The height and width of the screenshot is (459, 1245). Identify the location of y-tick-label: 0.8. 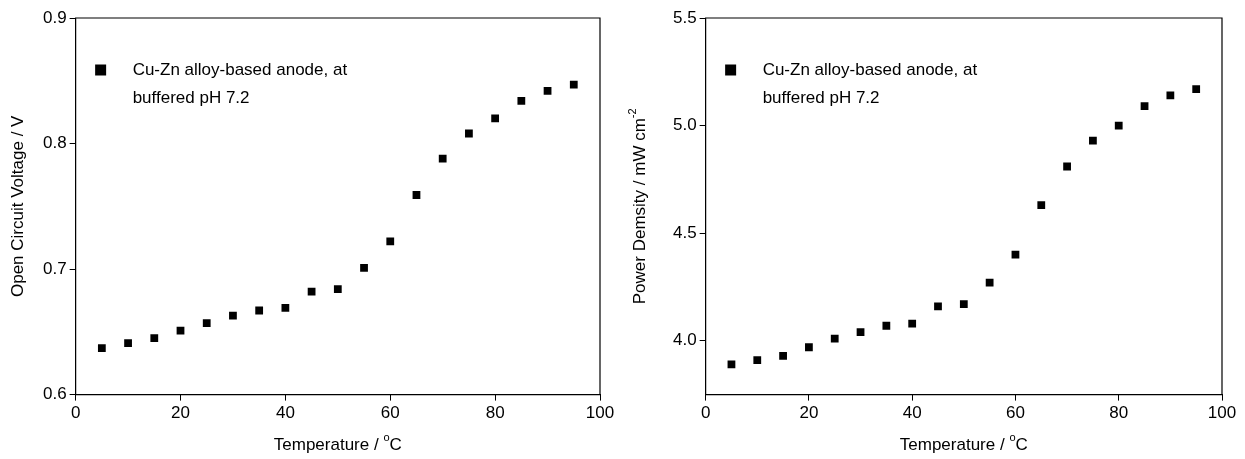
(54, 143).